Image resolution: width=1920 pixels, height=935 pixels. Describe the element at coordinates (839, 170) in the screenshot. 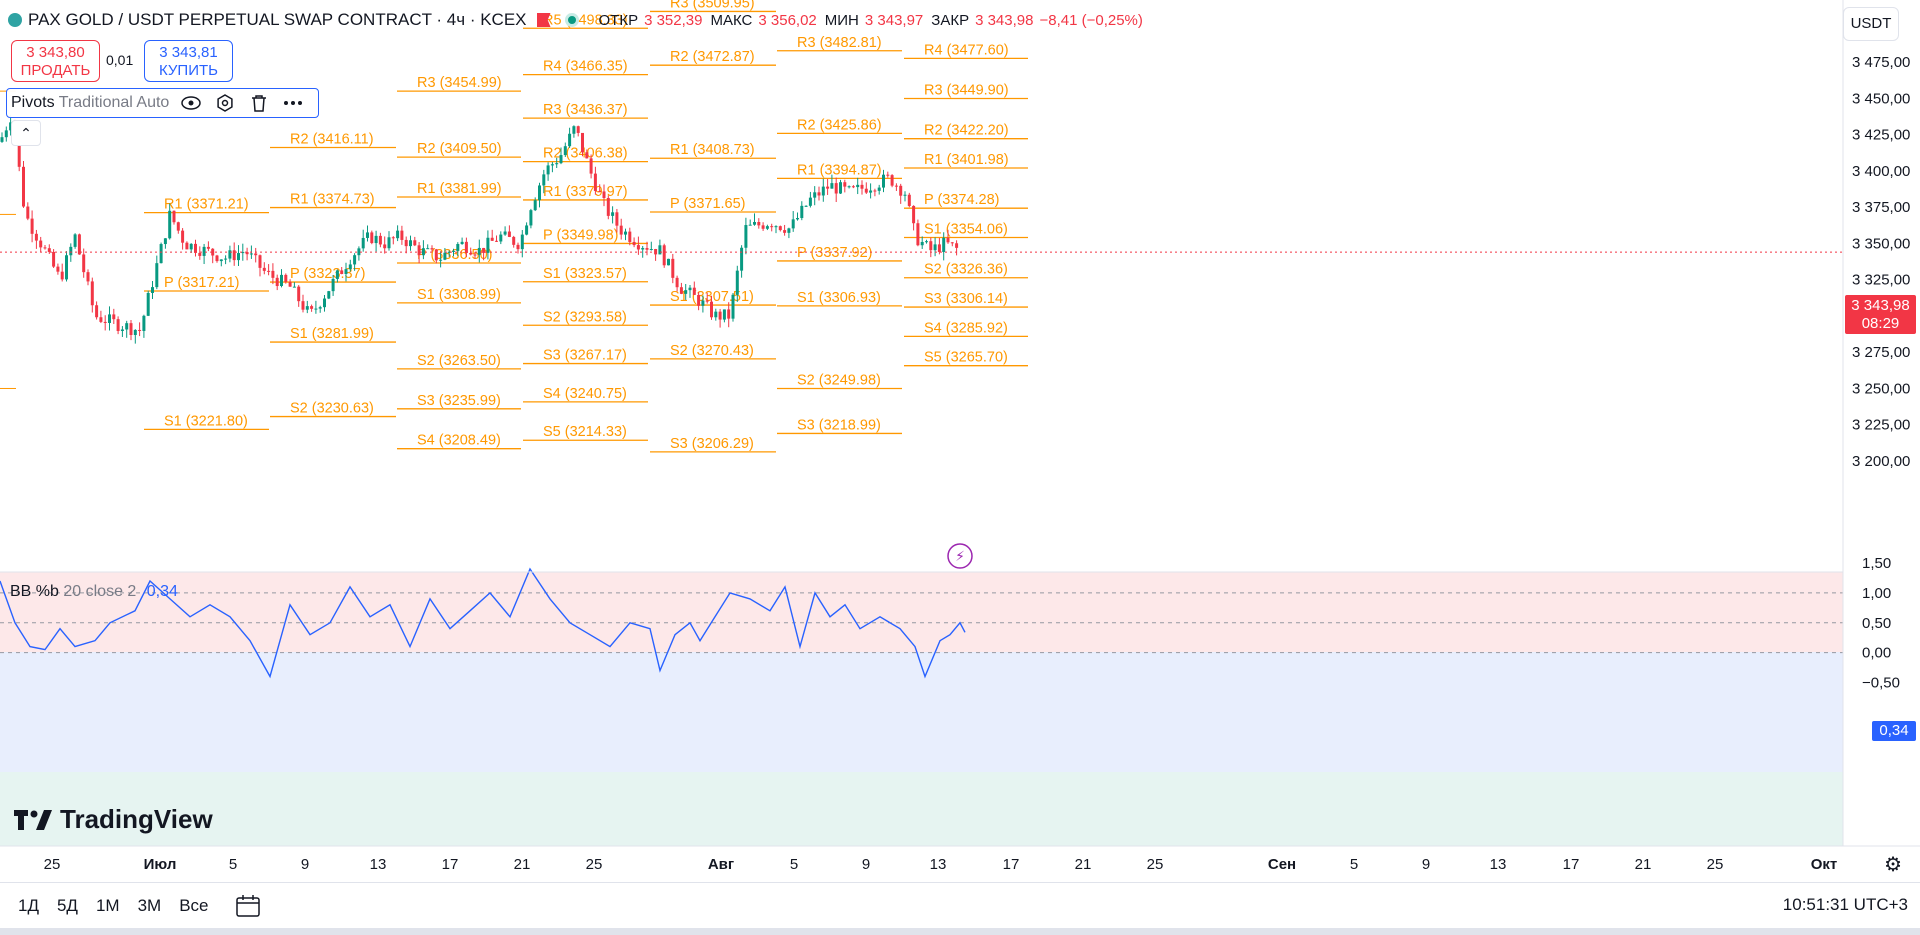

I see `pivot-label: R1 (3394.87)` at that location.